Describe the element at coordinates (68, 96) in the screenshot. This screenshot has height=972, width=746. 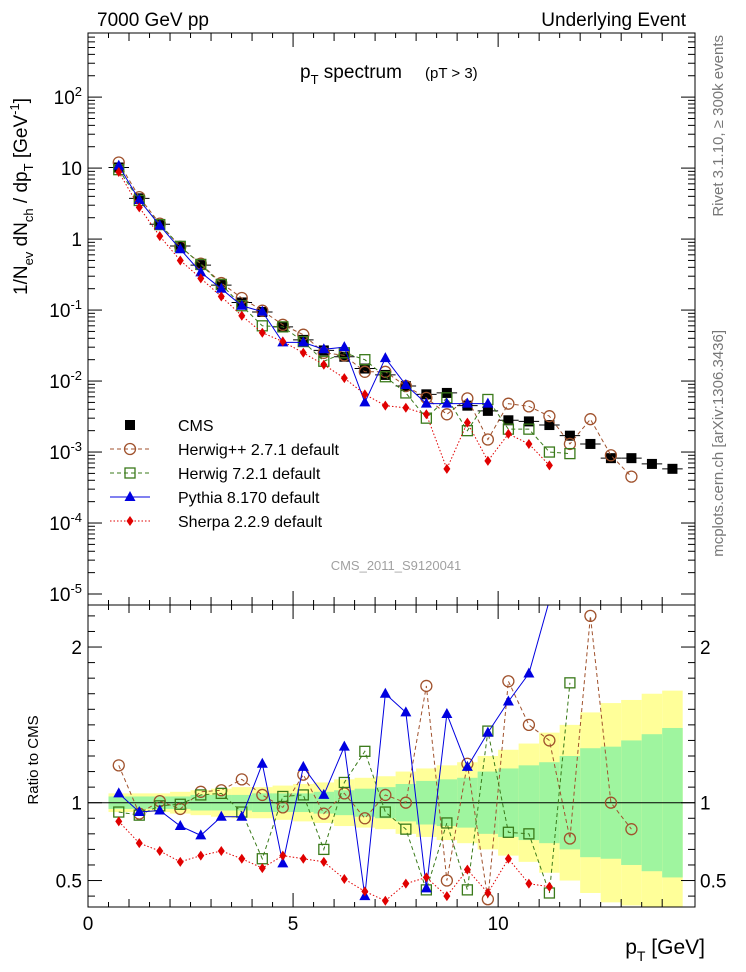
I see `y-tick-label: 10²` at that location.